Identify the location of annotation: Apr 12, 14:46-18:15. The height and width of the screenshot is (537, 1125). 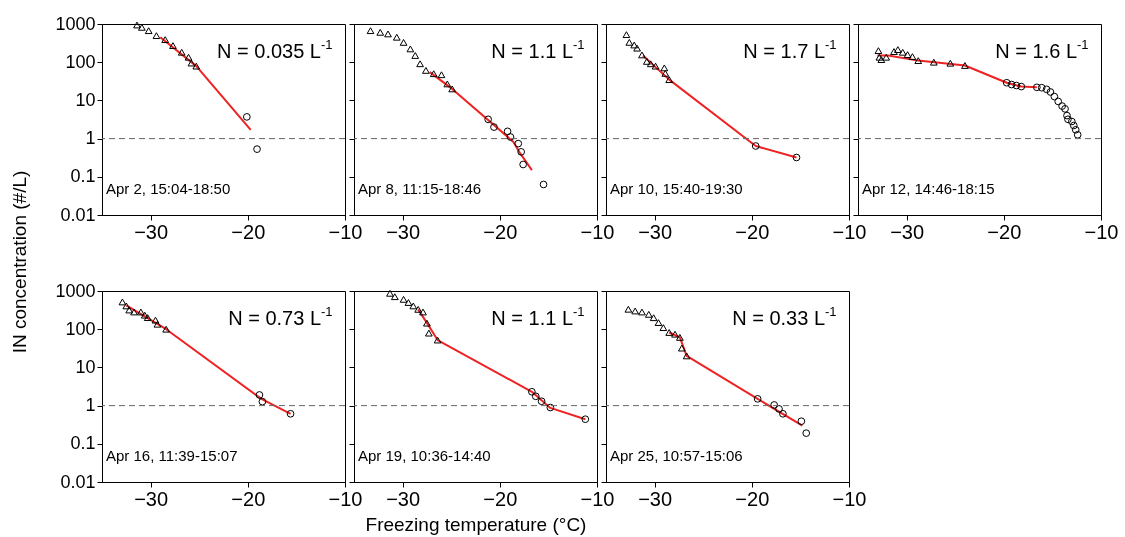
(928, 188).